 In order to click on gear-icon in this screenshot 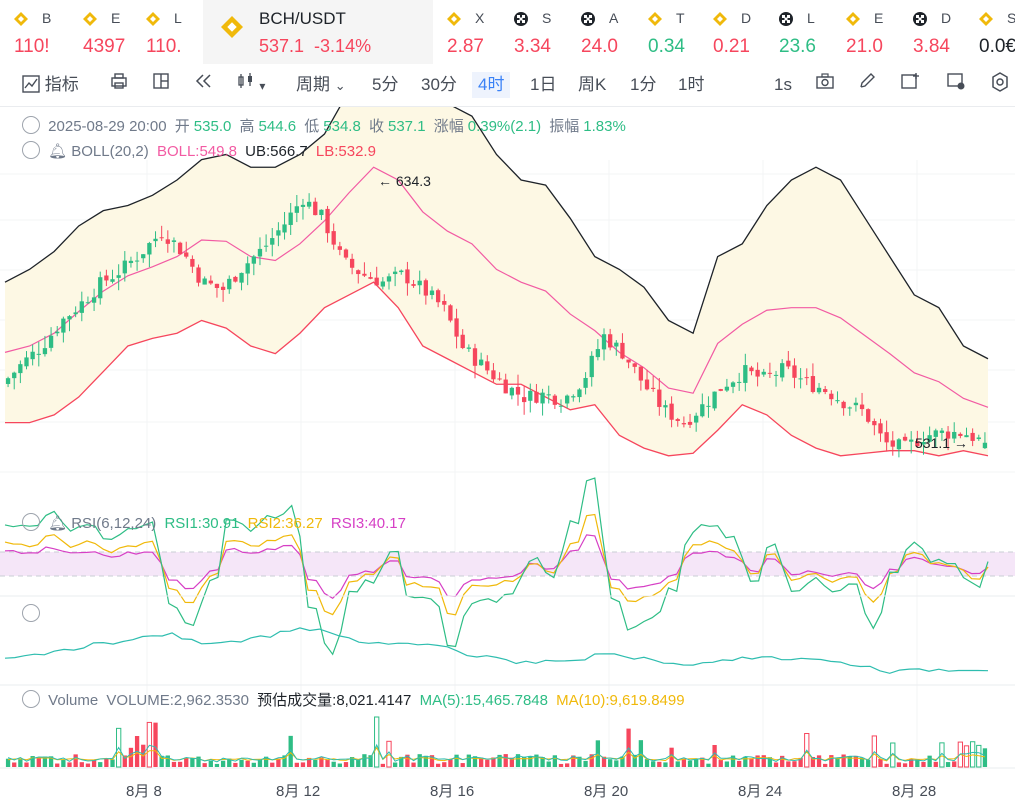, I will do `click(1000, 85)`.